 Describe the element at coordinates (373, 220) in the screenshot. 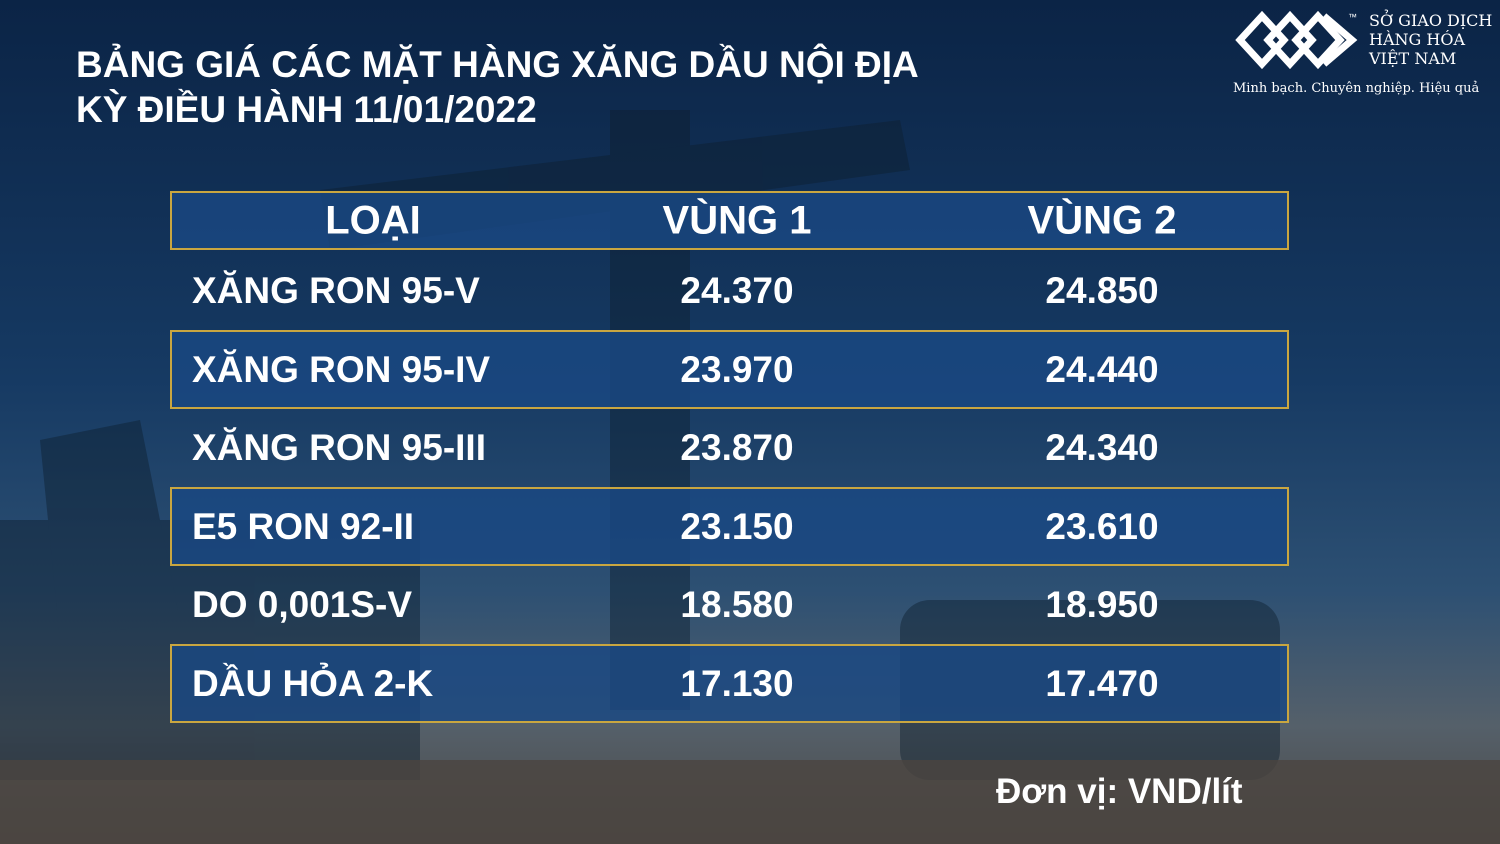

I see `column-header: LOẠI` at that location.